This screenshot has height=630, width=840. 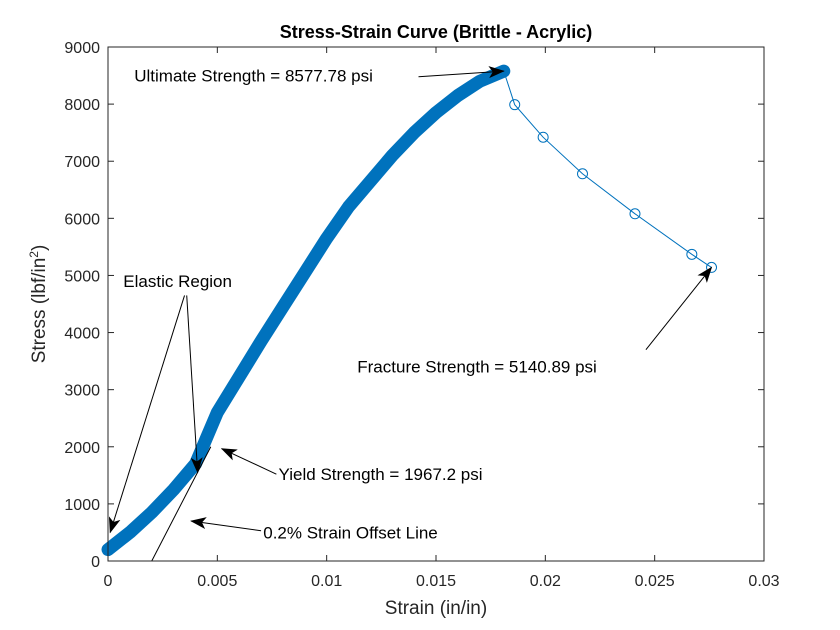 What do you see at coordinates (39, 311) in the screenshot?
I see `y-axis-label-main: Stress (lbf/in` at bounding box center [39, 311].